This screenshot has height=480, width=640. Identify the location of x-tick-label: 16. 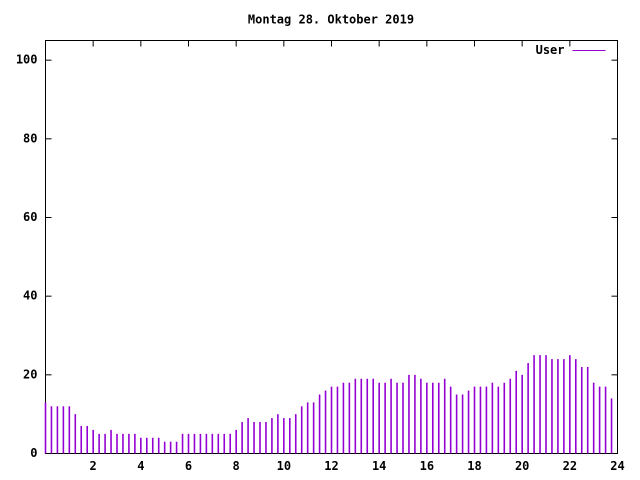
(427, 466).